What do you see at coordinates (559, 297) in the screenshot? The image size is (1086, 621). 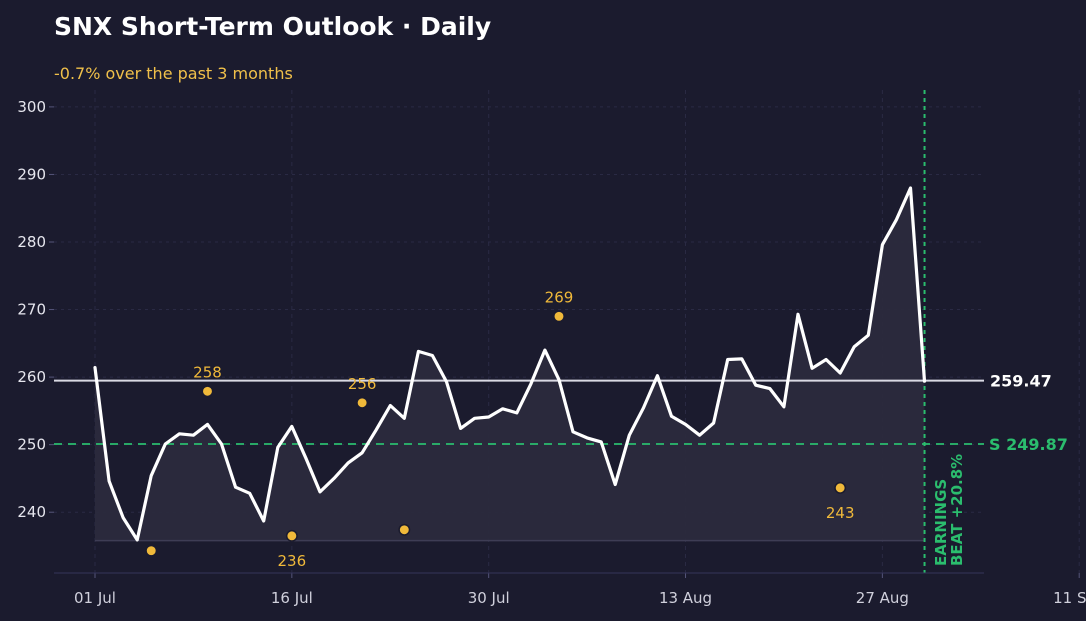 I see `point-label: 269` at bounding box center [559, 297].